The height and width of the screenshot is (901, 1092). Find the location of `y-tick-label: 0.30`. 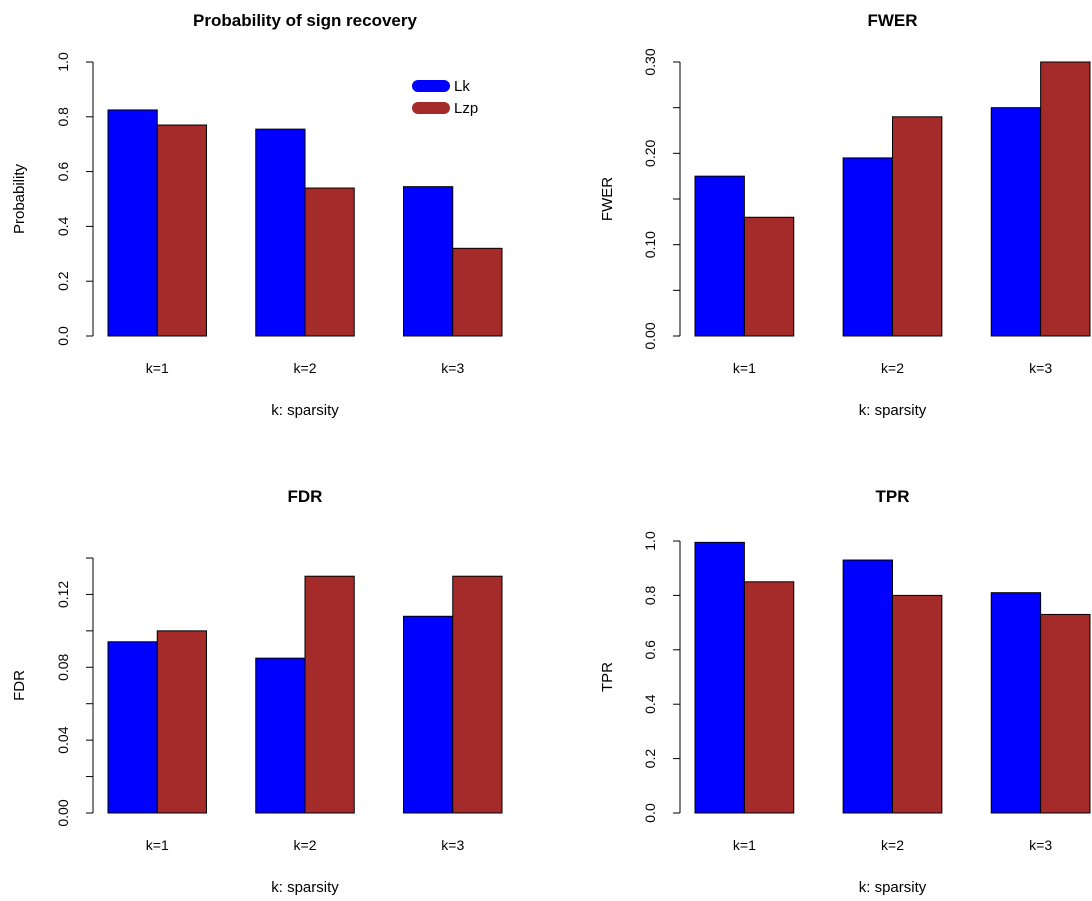

y-tick-label: 0.30 is located at coordinates (650, 61).